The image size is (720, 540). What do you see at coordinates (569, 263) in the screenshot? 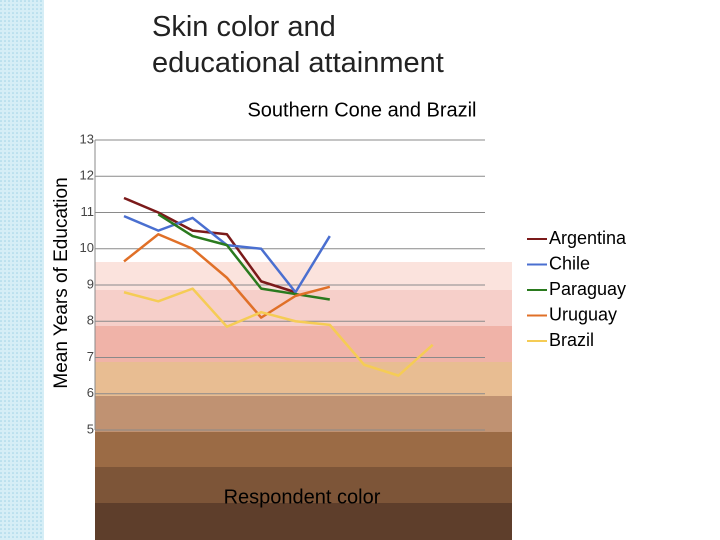
I see `legend-label: Chile` at bounding box center [569, 263].